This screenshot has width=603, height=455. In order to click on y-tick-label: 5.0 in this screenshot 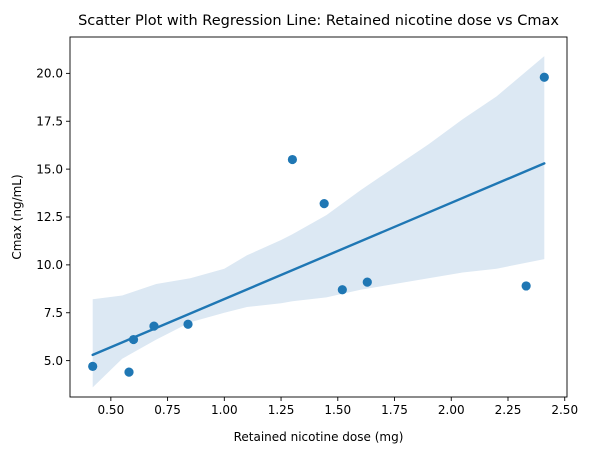, I will do `click(53, 361)`.